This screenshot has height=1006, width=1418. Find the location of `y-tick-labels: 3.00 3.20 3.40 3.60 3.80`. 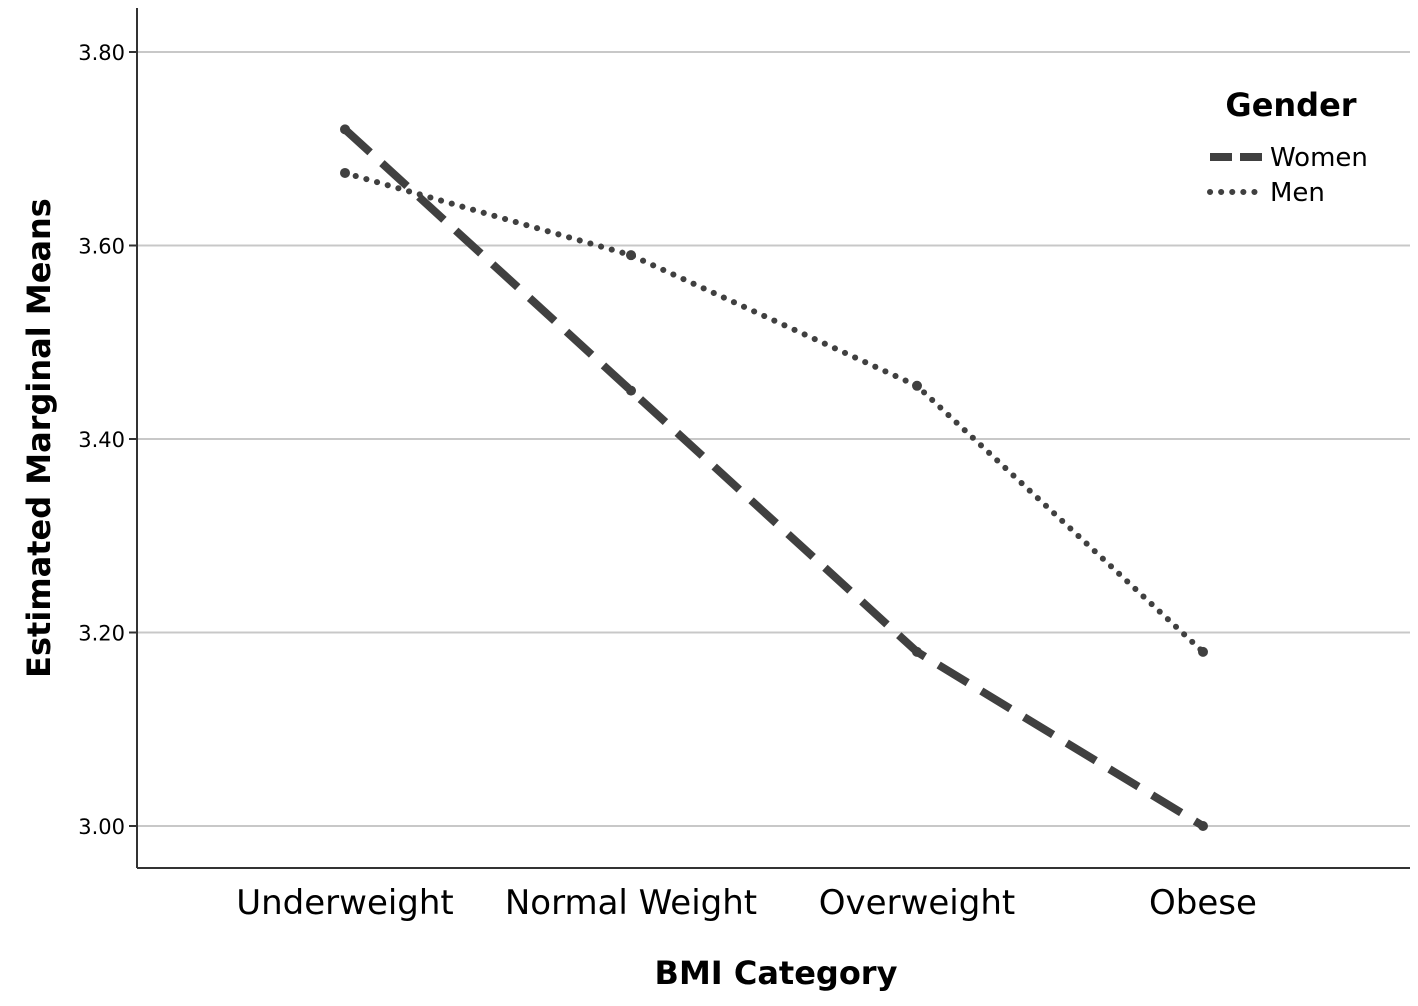

y-tick-labels: 3.00 3.20 3.40 3.60 3.80 is located at coordinates (107, 440).